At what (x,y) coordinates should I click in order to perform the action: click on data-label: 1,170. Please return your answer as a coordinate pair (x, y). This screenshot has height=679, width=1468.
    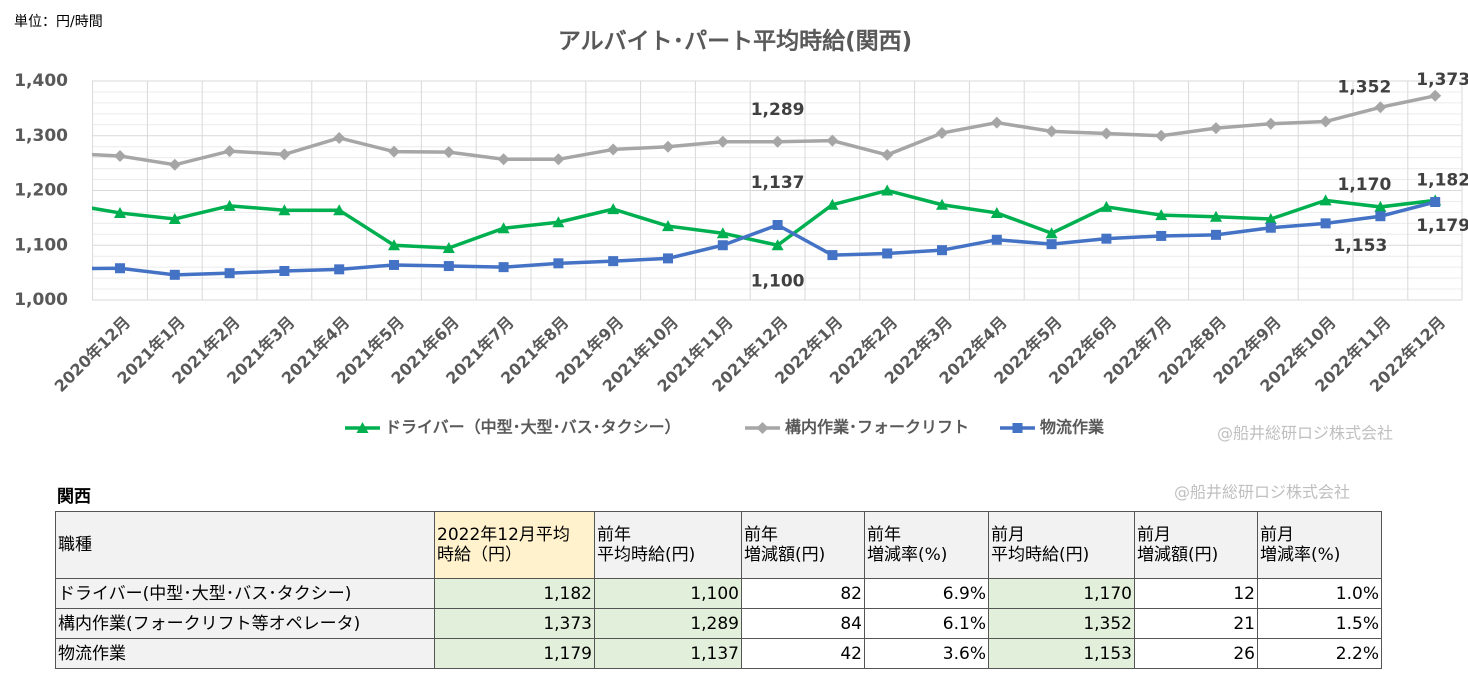
    Looking at the image, I should click on (1365, 185).